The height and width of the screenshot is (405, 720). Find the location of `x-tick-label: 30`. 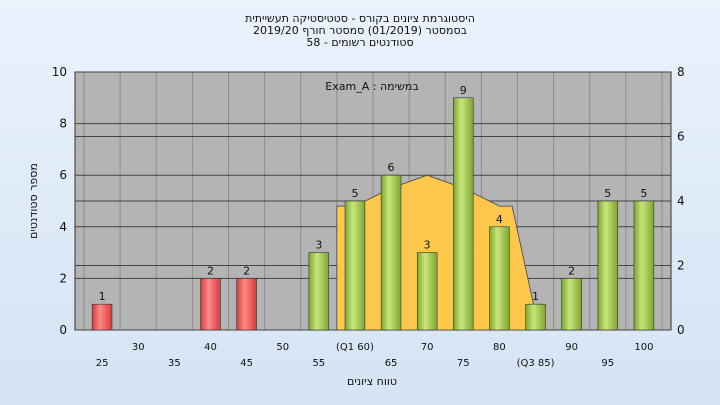

x-tick-label: 30 is located at coordinates (138, 347).